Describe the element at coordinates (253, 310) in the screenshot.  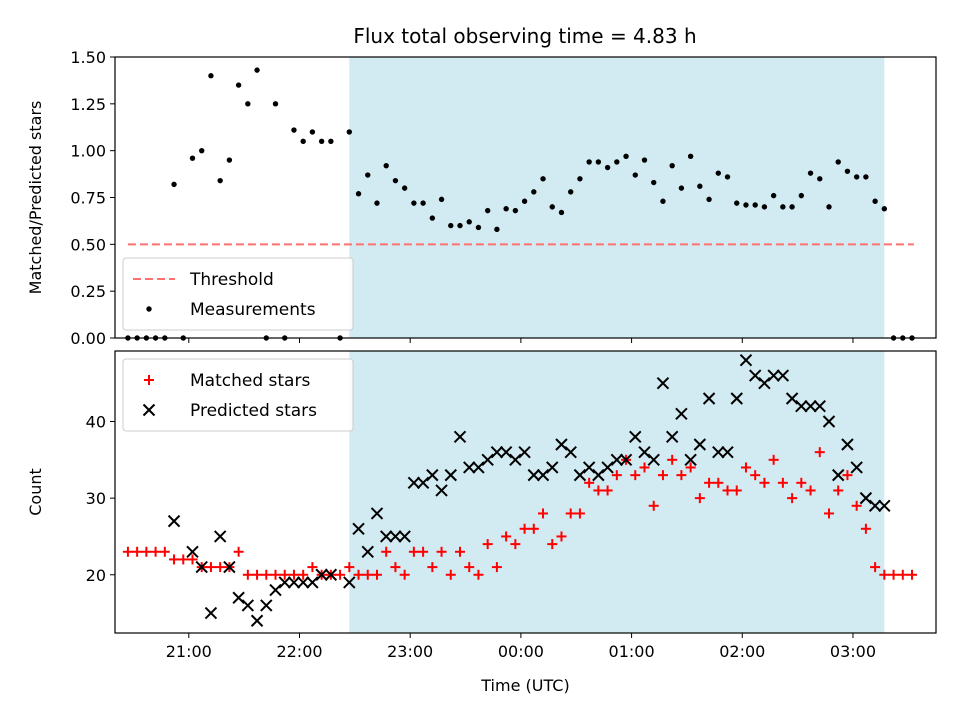
I see `legend-label: Measurements` at that location.